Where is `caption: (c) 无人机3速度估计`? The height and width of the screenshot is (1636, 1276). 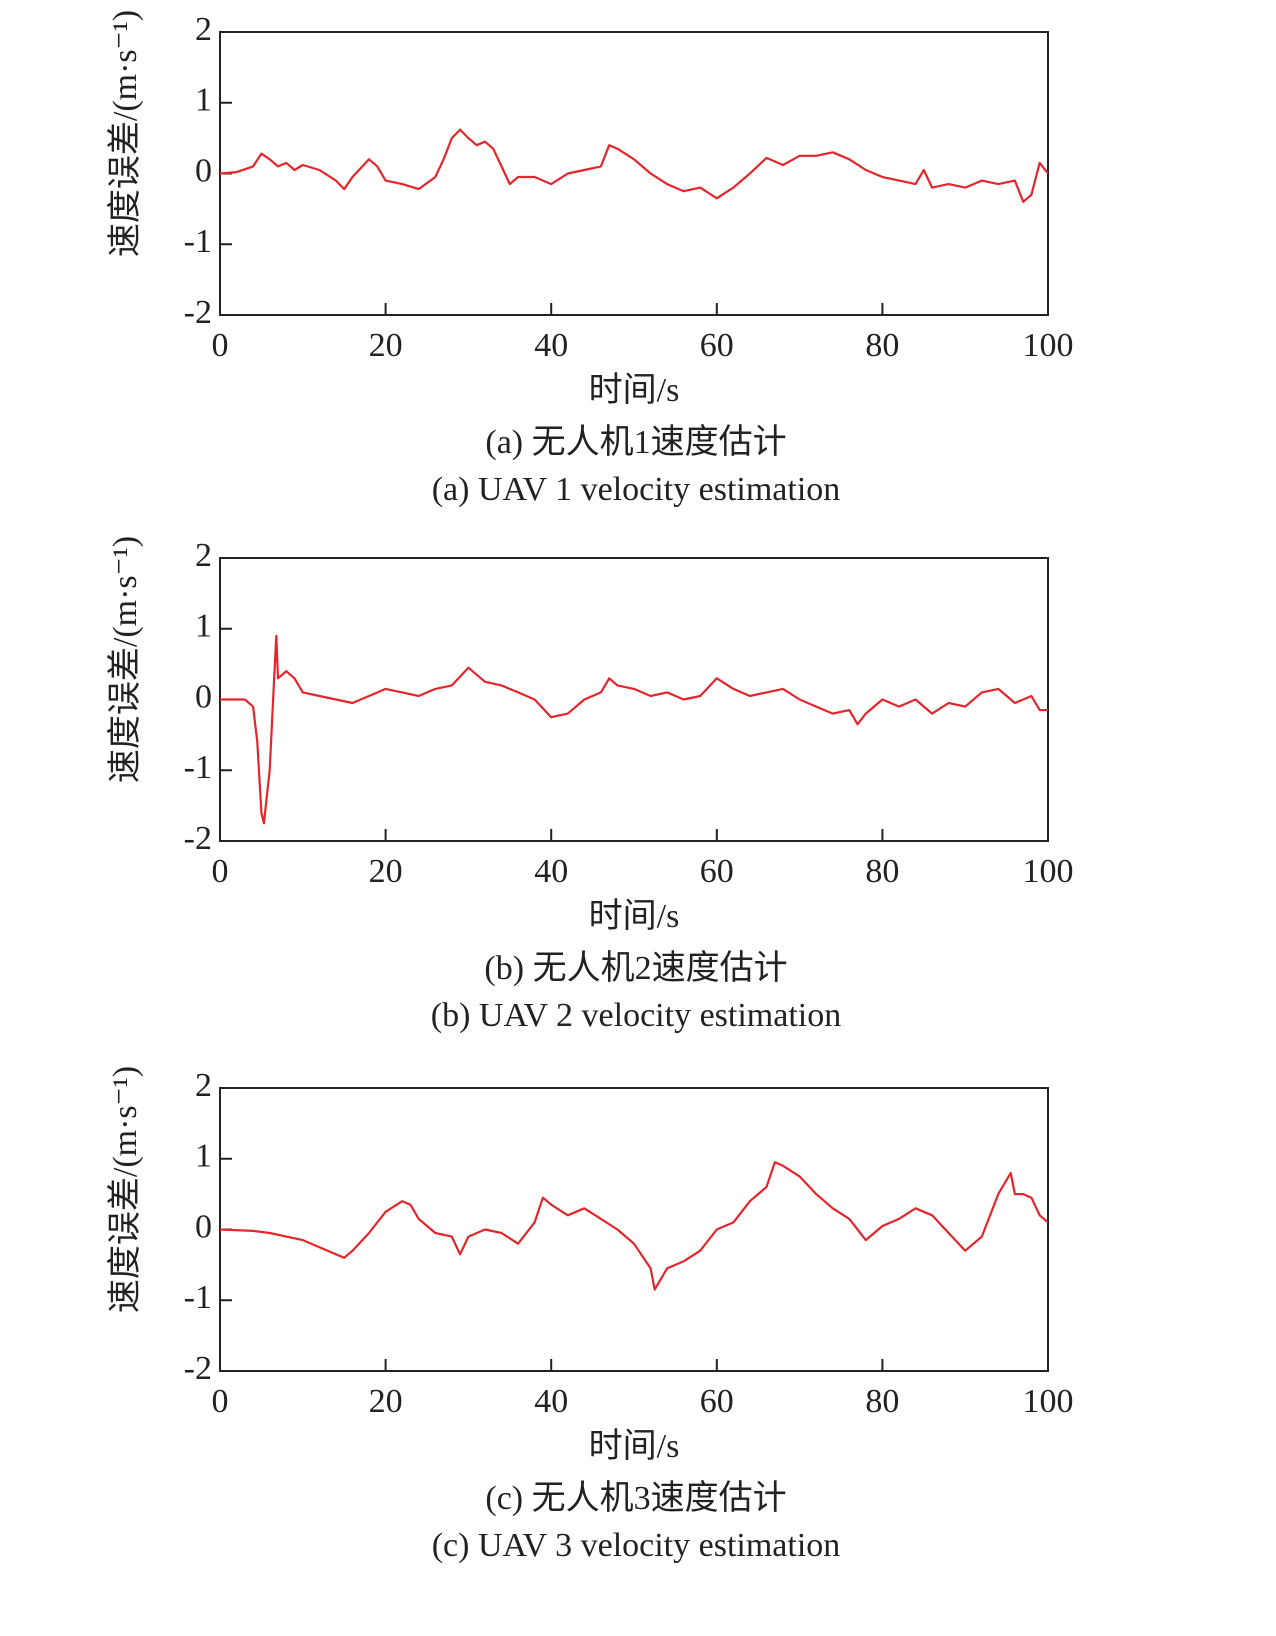 caption: (c) 无人机3速度估计 is located at coordinates (635, 1498).